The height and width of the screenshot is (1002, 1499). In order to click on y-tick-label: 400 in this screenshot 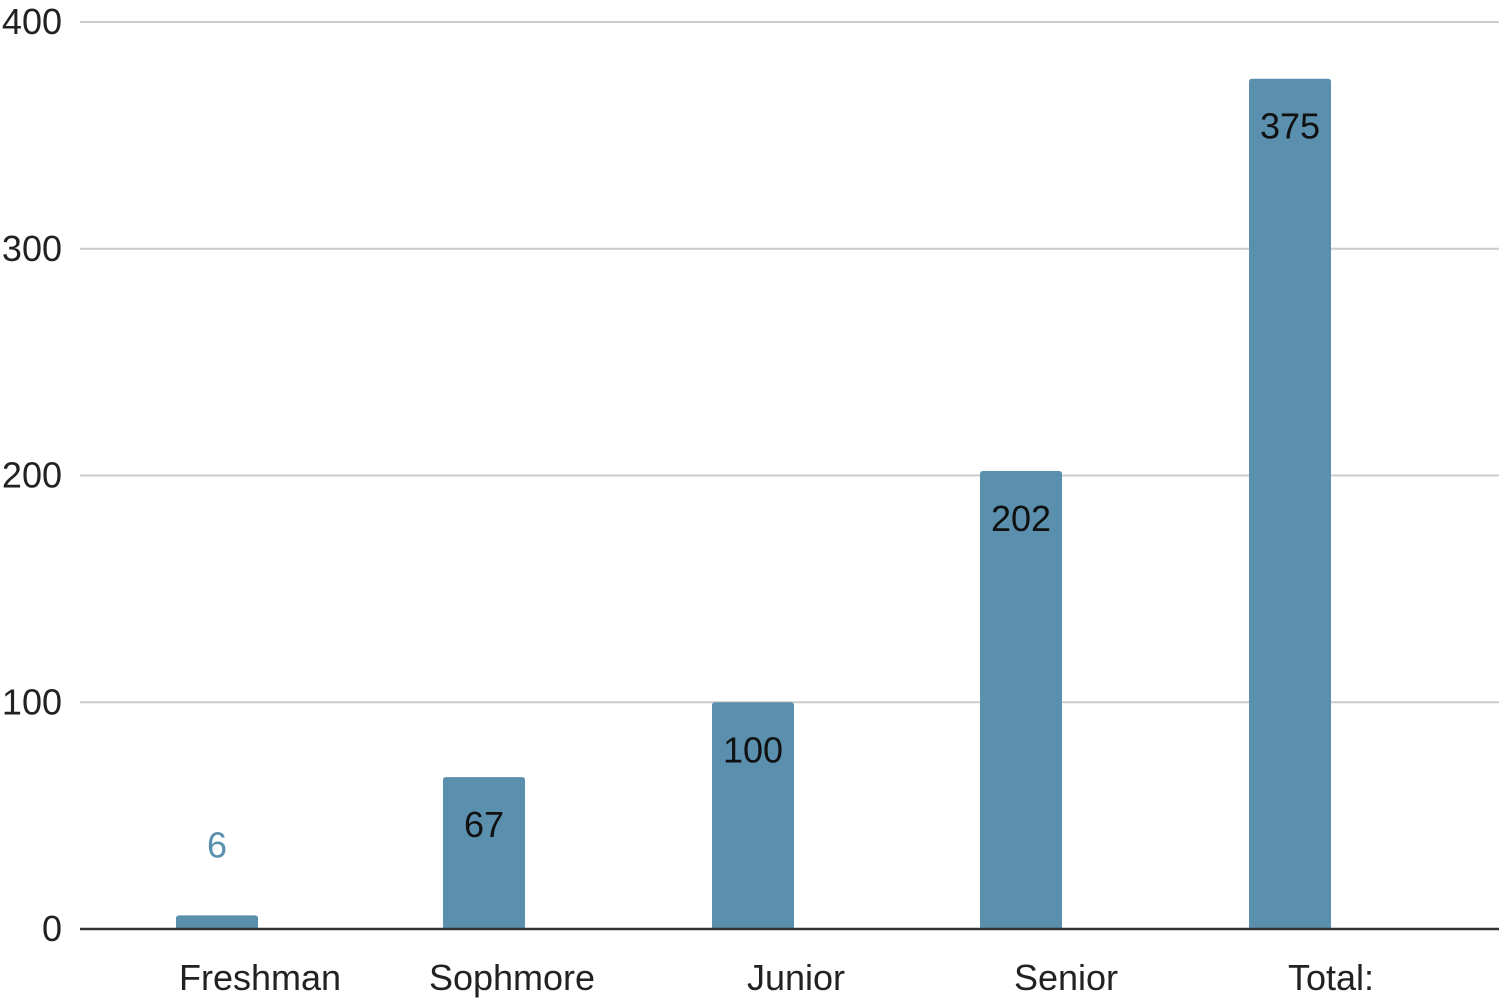, I will do `click(32, 21)`.